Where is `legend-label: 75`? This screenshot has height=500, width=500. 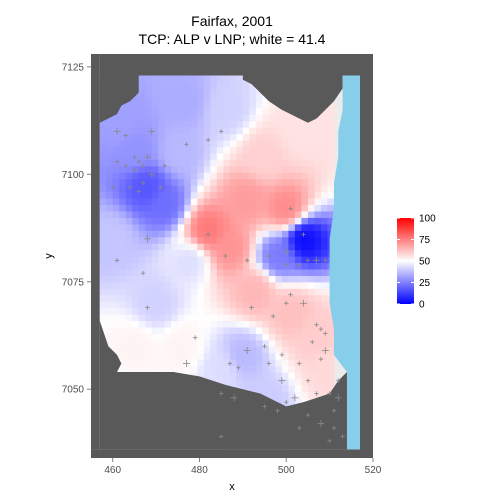 legend-label: 75 is located at coordinates (425, 240).